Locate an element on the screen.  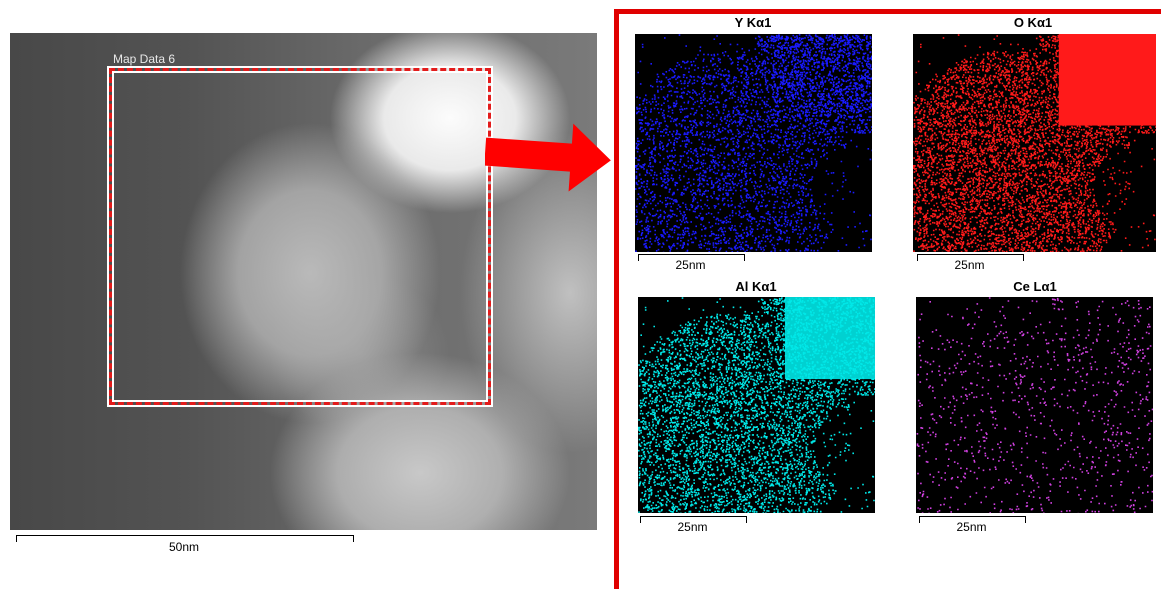
overview-scale-bar is located at coordinates (185, 538).